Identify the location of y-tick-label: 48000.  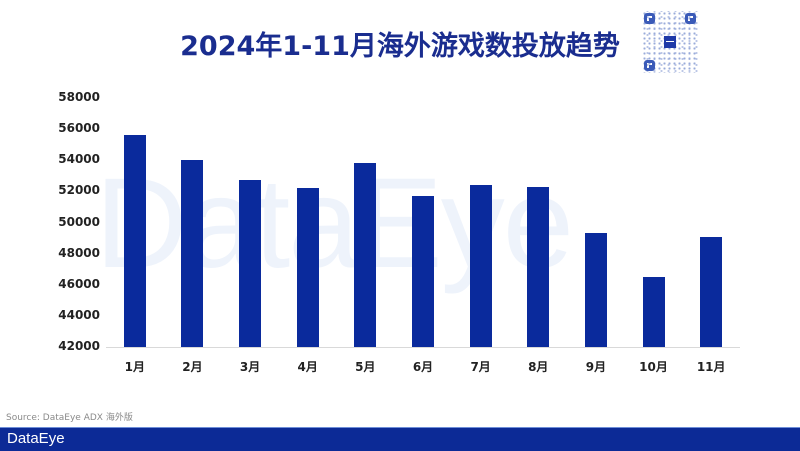
(79, 252).